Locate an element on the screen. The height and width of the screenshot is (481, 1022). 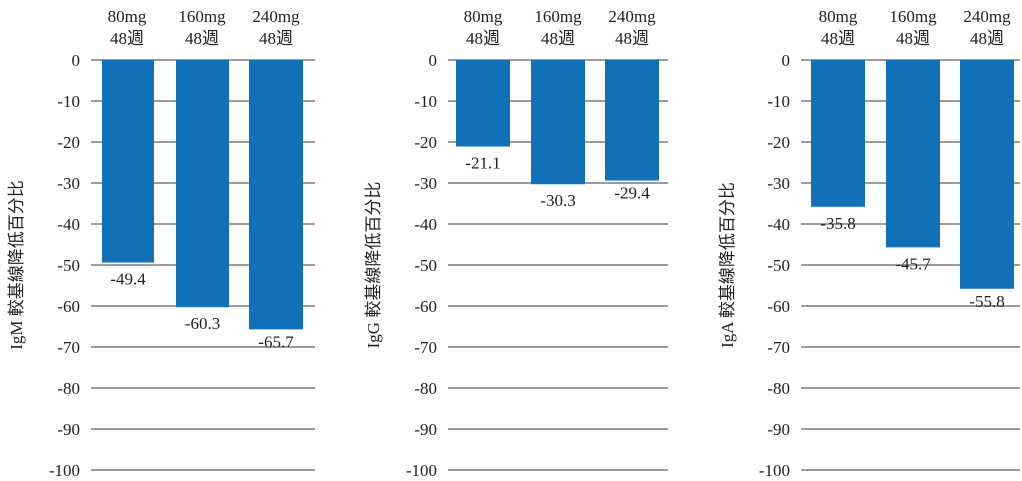
data-label: -65.7 is located at coordinates (276, 341).